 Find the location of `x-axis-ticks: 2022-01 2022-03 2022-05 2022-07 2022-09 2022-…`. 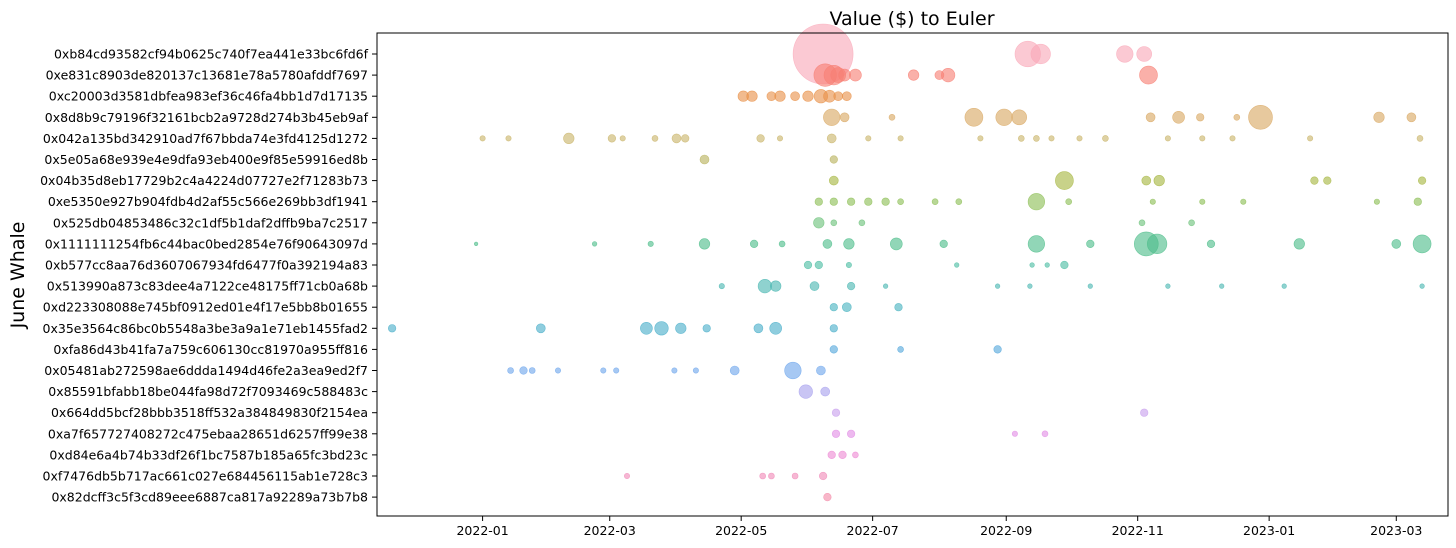

x-axis-ticks: 2022-01 2022-03 2022-05 2022-07 2022-09 2022-… is located at coordinates (939, 527).